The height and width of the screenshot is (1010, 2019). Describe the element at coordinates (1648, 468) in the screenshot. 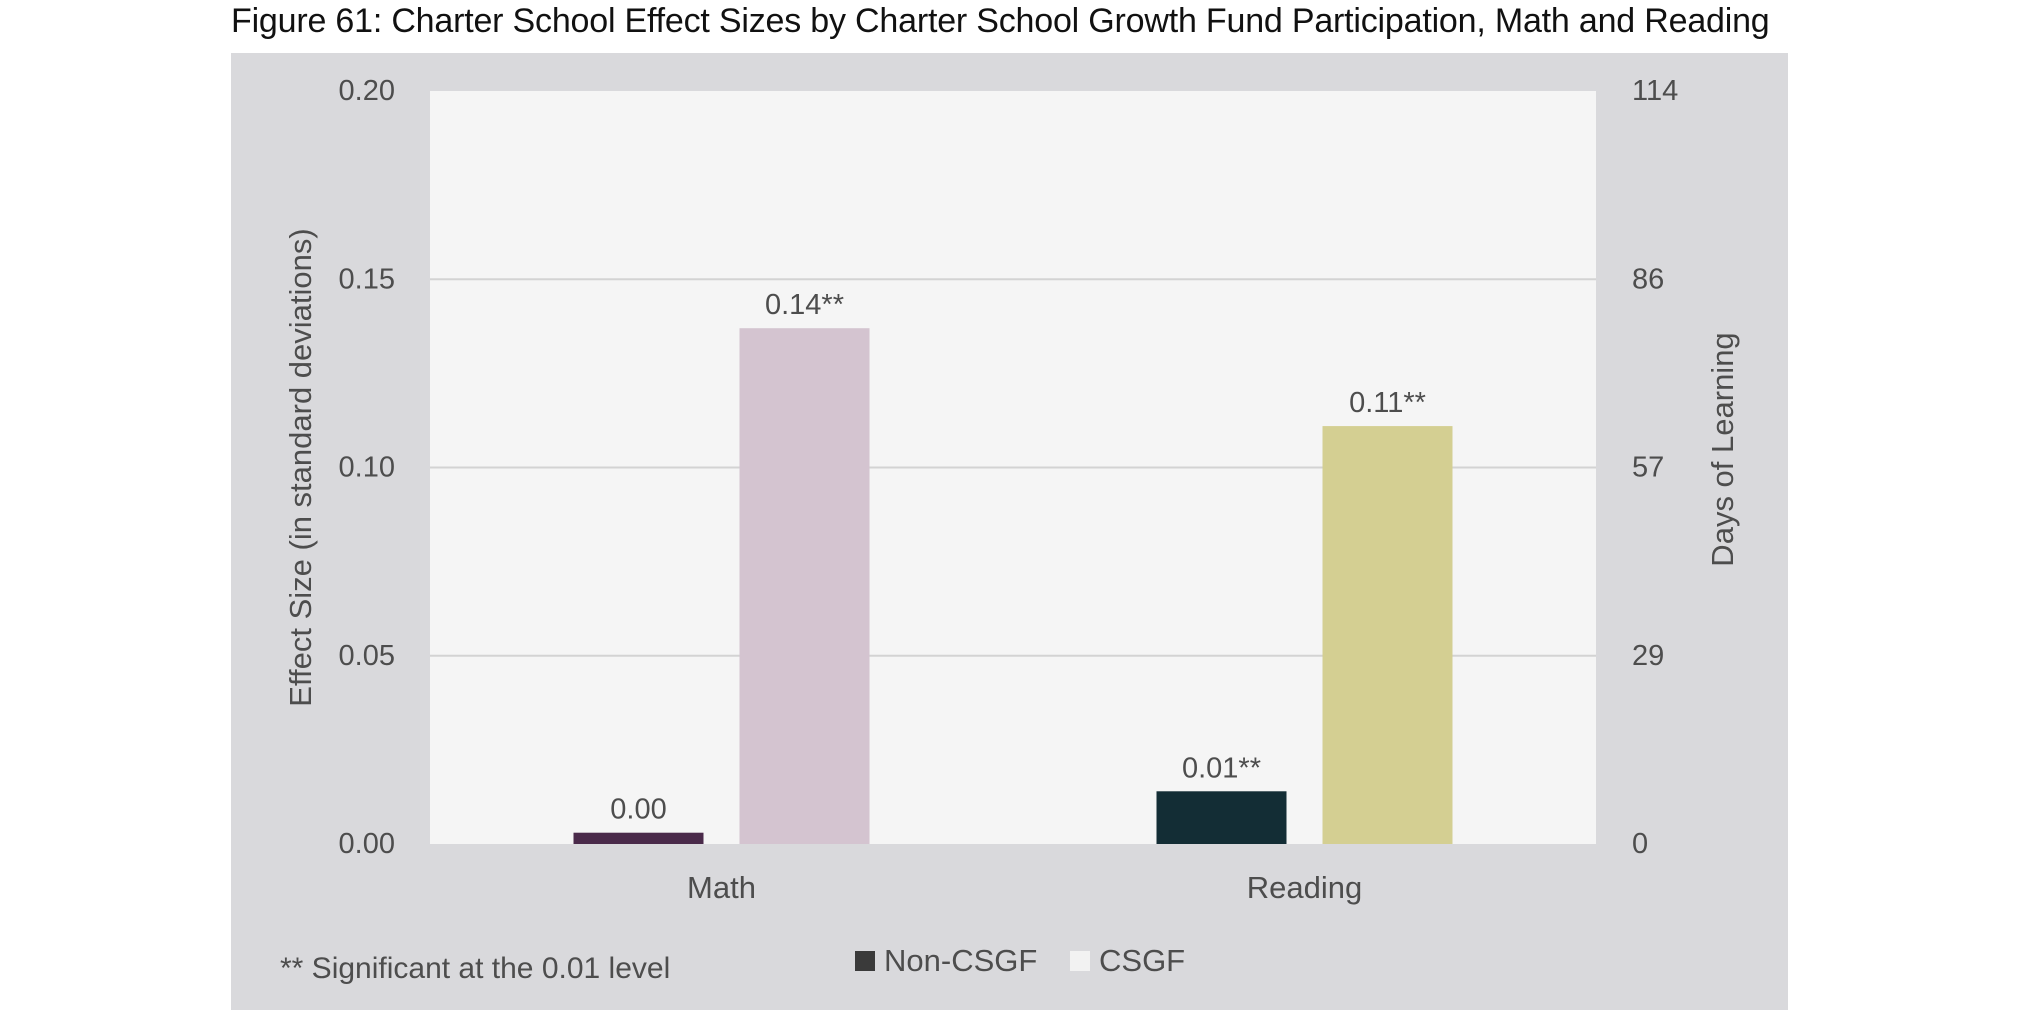

I see `y2-tick-label: 57` at that location.